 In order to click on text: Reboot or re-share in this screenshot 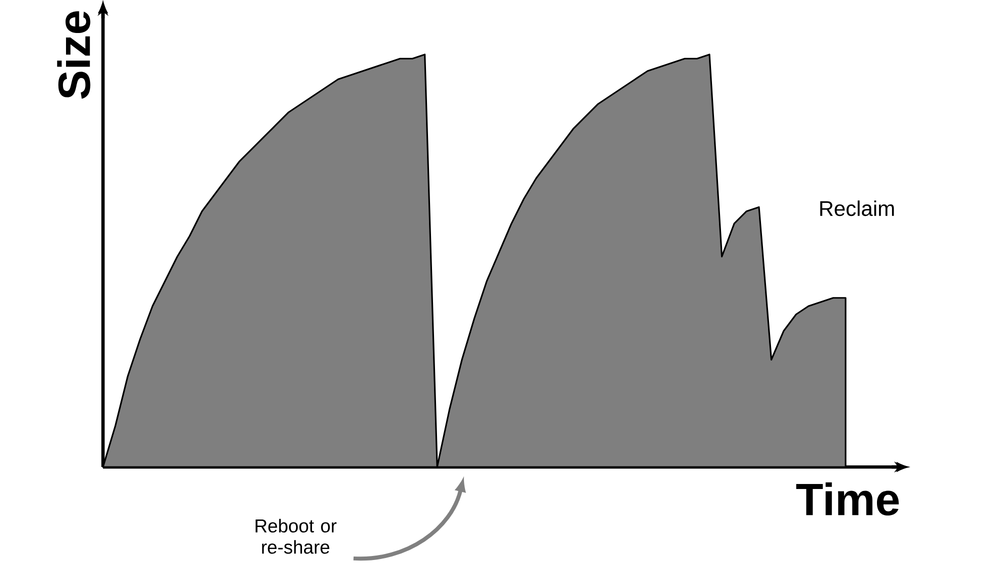, I will do `click(296, 536)`.